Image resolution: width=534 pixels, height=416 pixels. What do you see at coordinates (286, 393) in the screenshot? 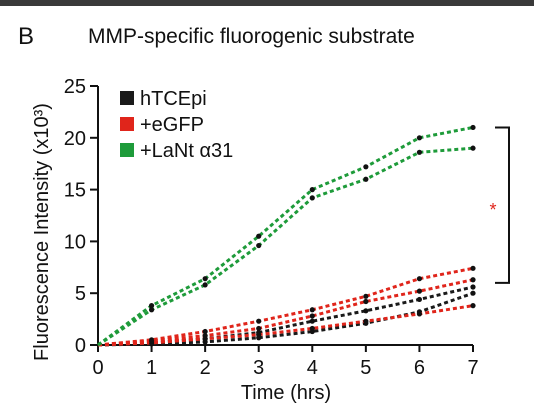
I see `x-axis-label: Time (hrs)` at bounding box center [286, 393].